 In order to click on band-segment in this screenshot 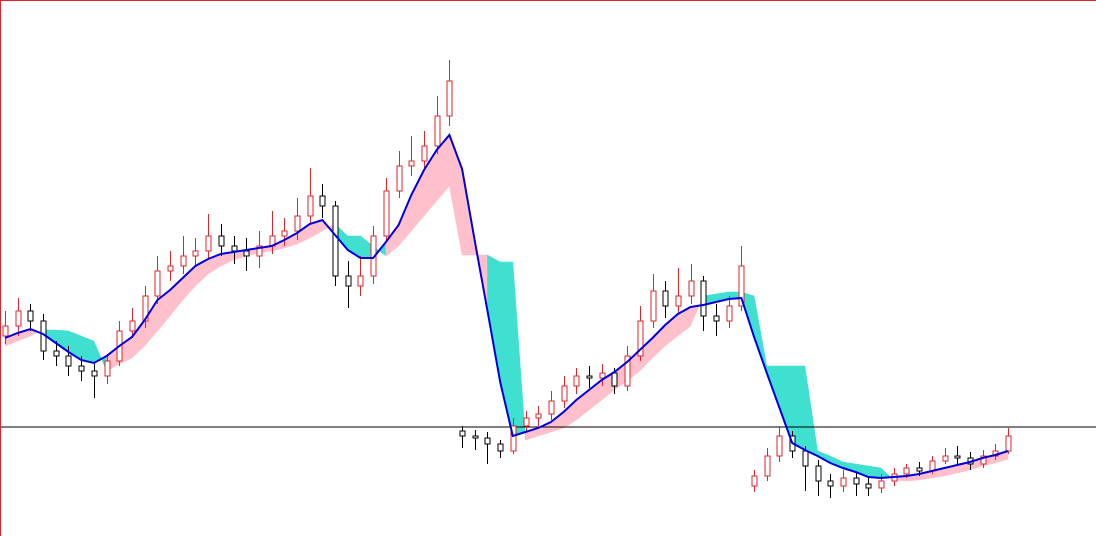, I will do `click(87, 349)`.